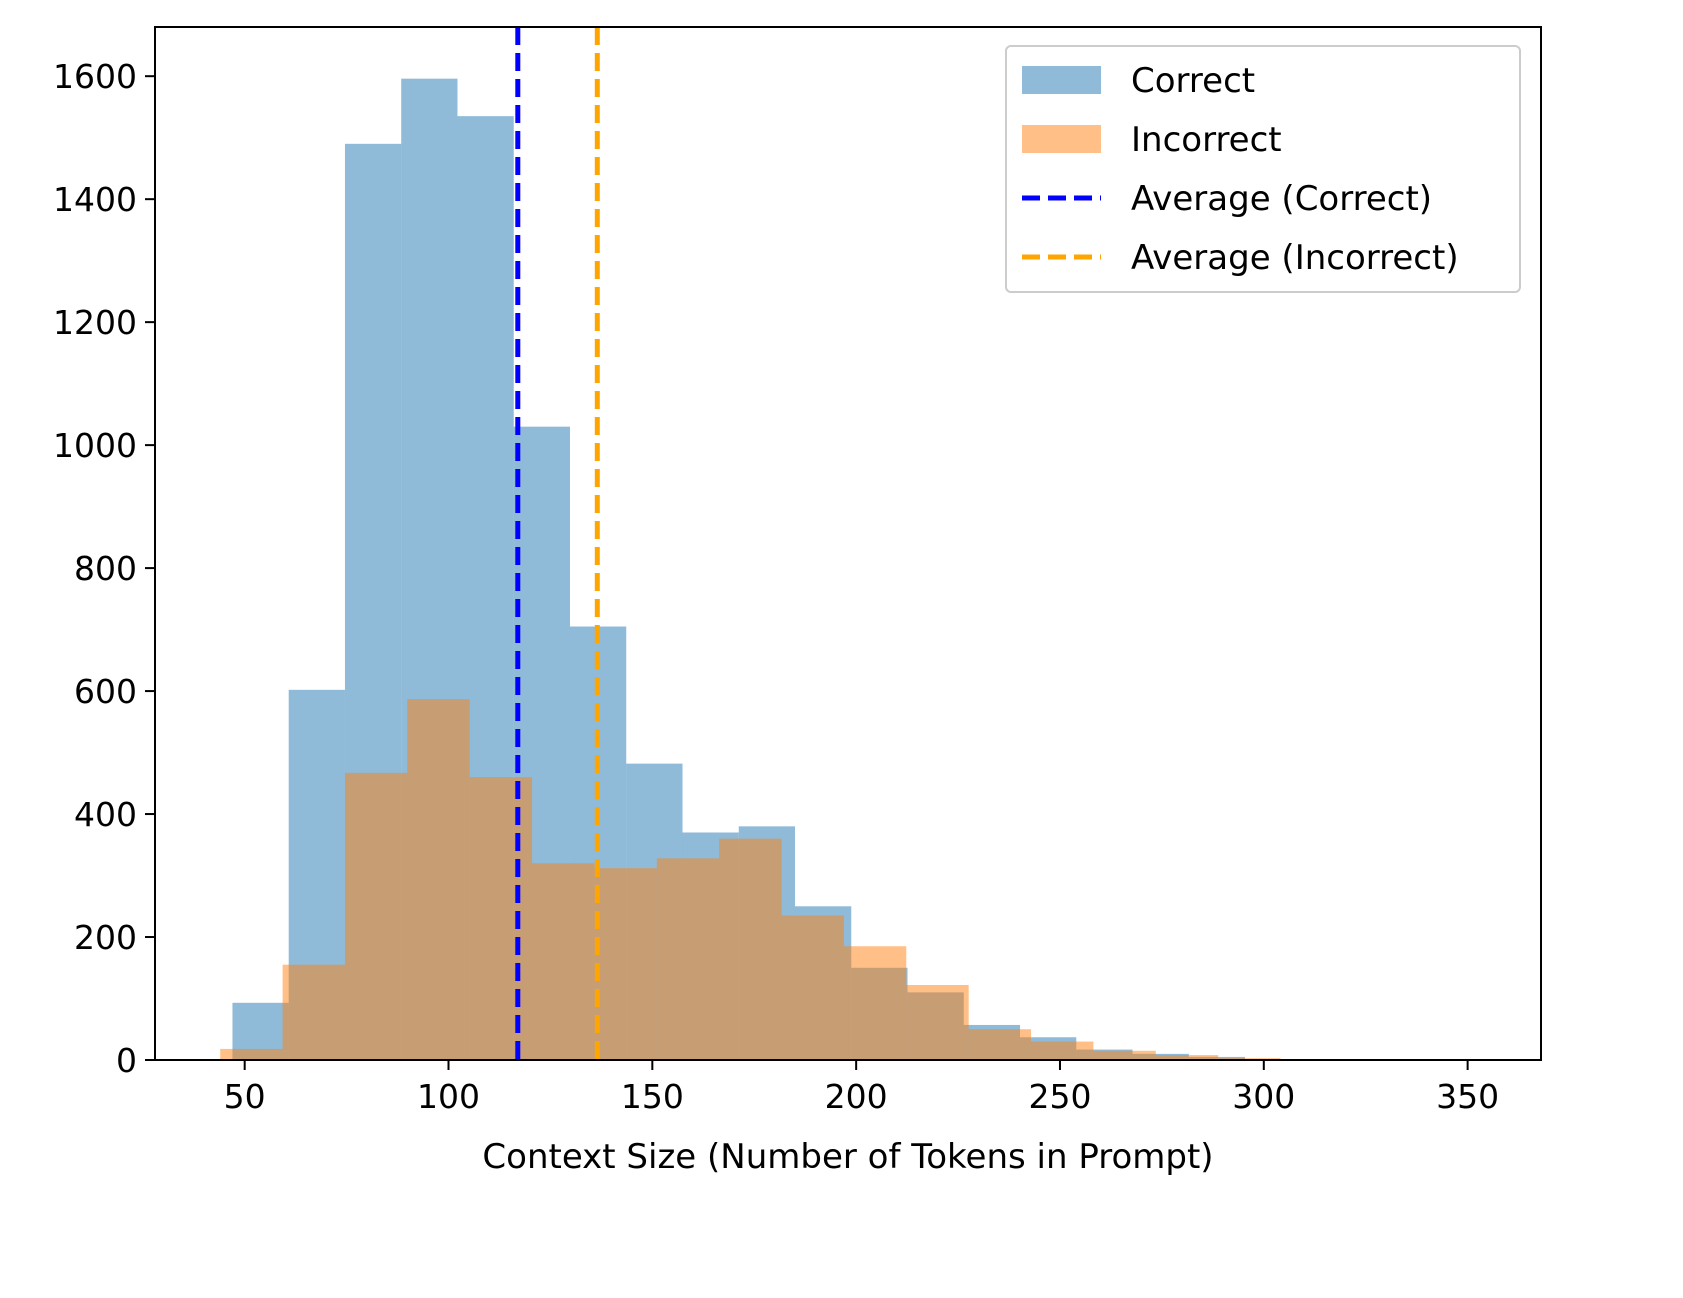  Describe the element at coordinates (95, 199) in the screenshot. I see `y-tick-label-1400: 1400` at that location.